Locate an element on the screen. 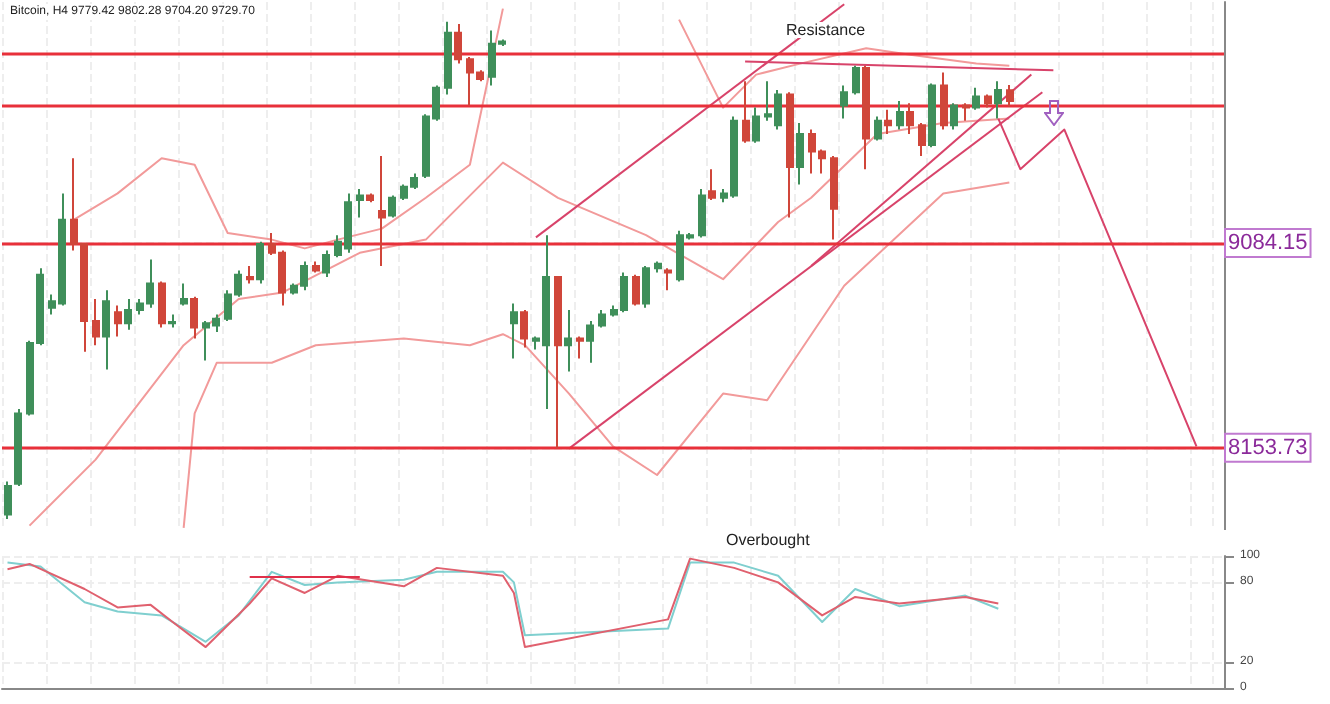 Image resolution: width=1330 pixels, height=704 pixels. text: Overbought is located at coordinates (769, 540).